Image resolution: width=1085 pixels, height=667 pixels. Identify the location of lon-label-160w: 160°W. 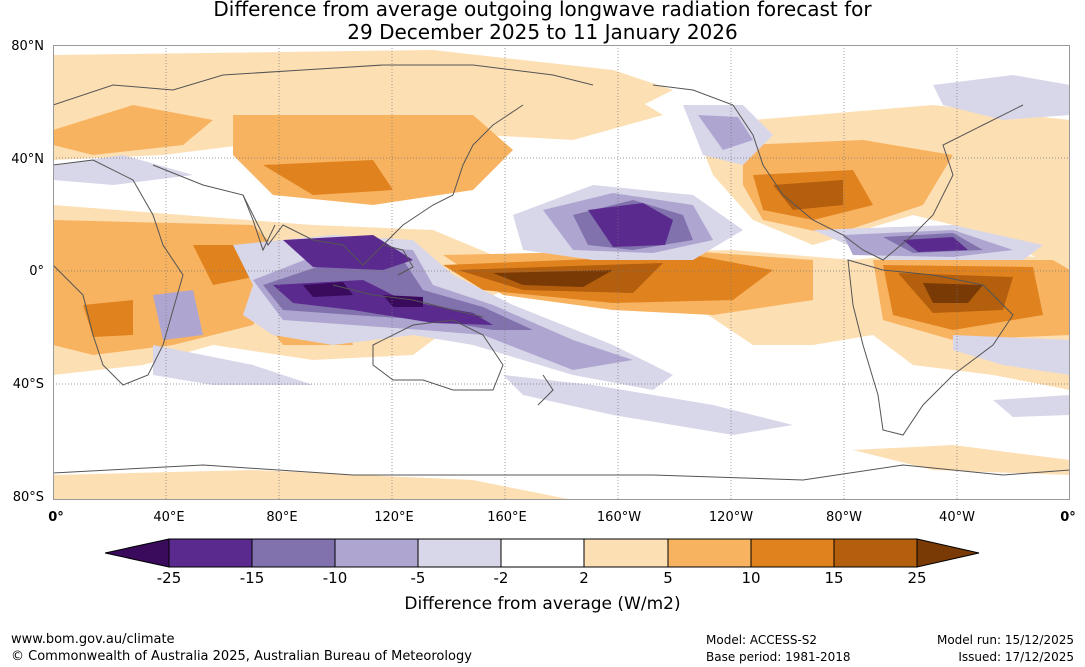
(619, 517).